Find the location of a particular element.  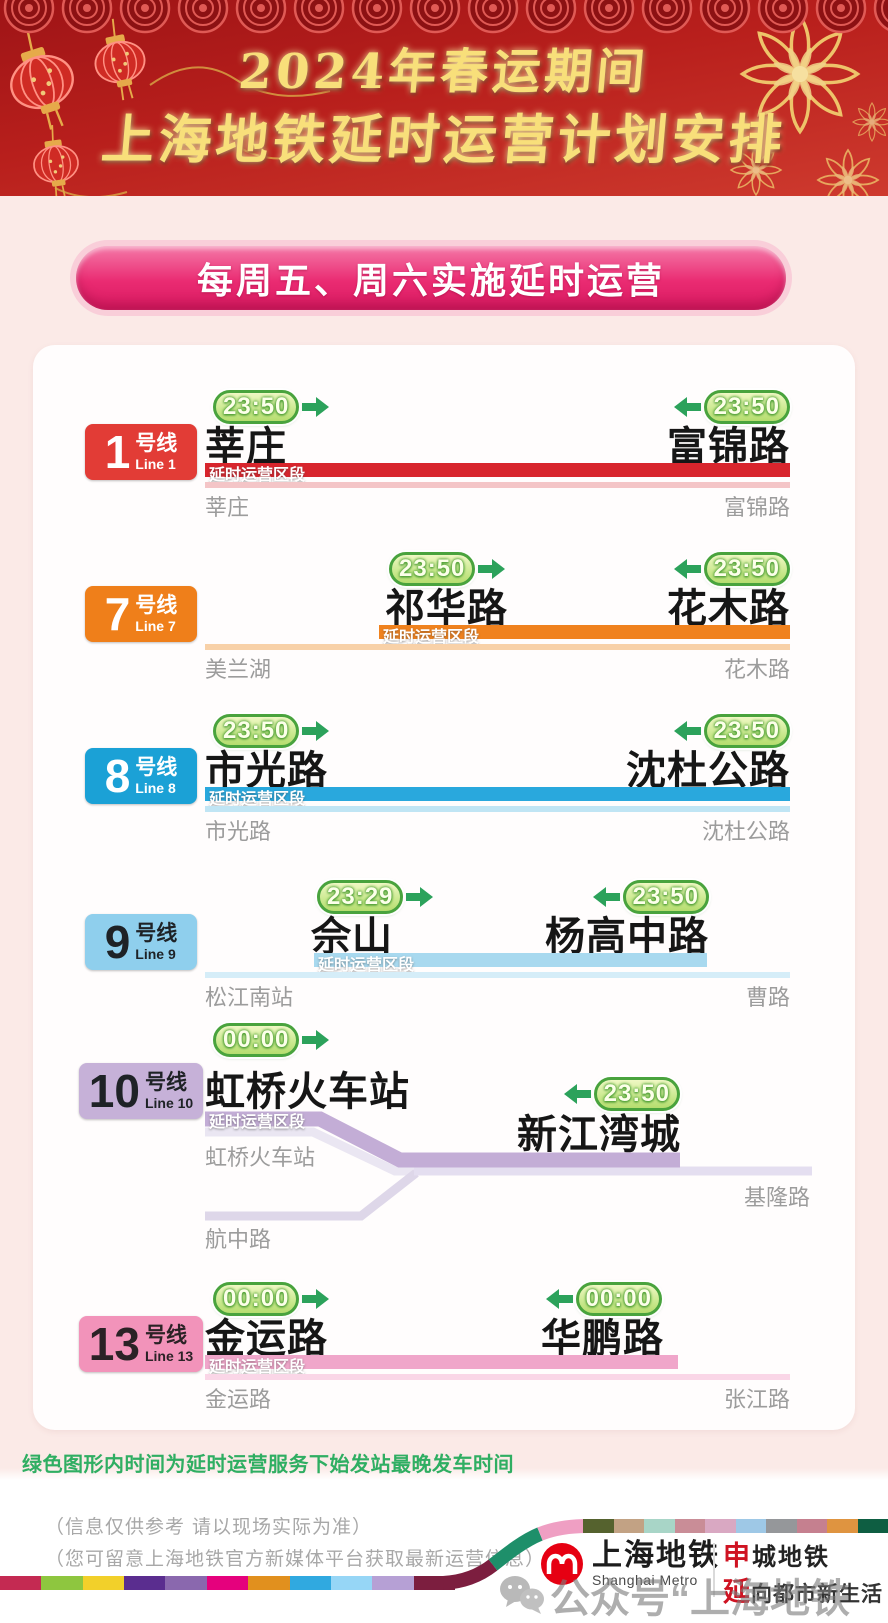

header-decorations is located at coordinates (444, 98).